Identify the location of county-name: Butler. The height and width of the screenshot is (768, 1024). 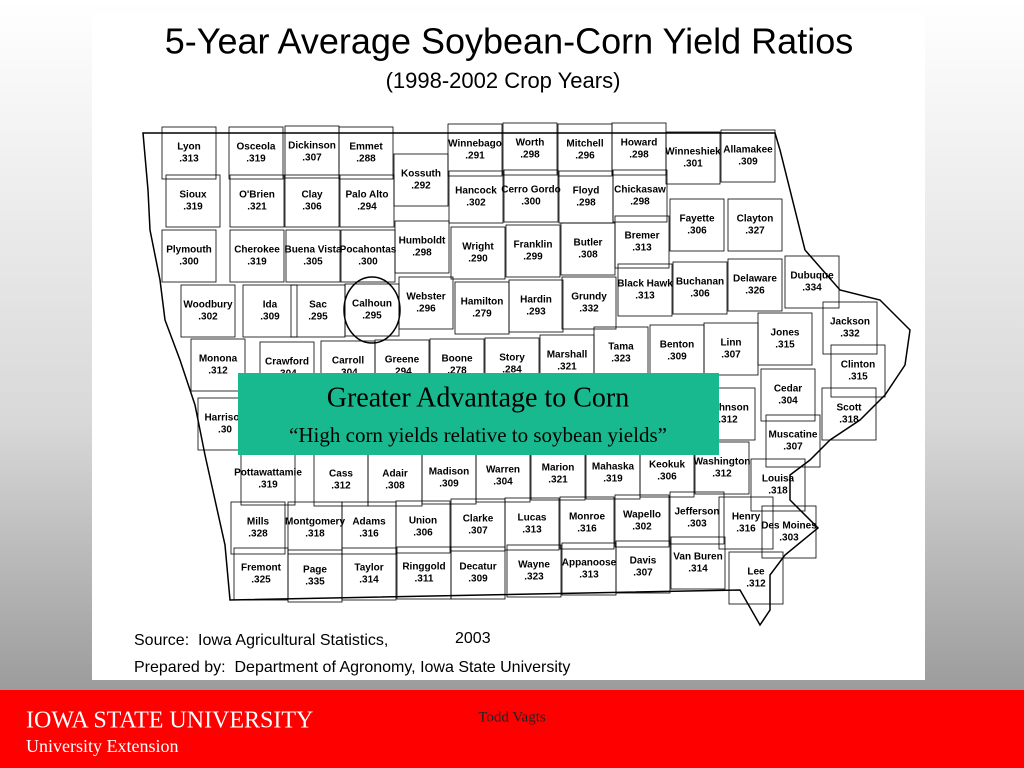
(588, 243).